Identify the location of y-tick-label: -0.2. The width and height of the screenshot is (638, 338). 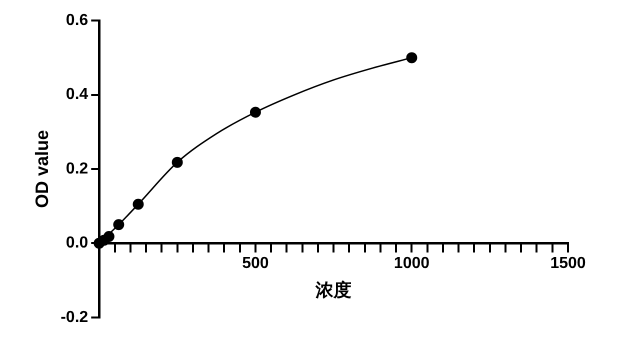
(74, 317).